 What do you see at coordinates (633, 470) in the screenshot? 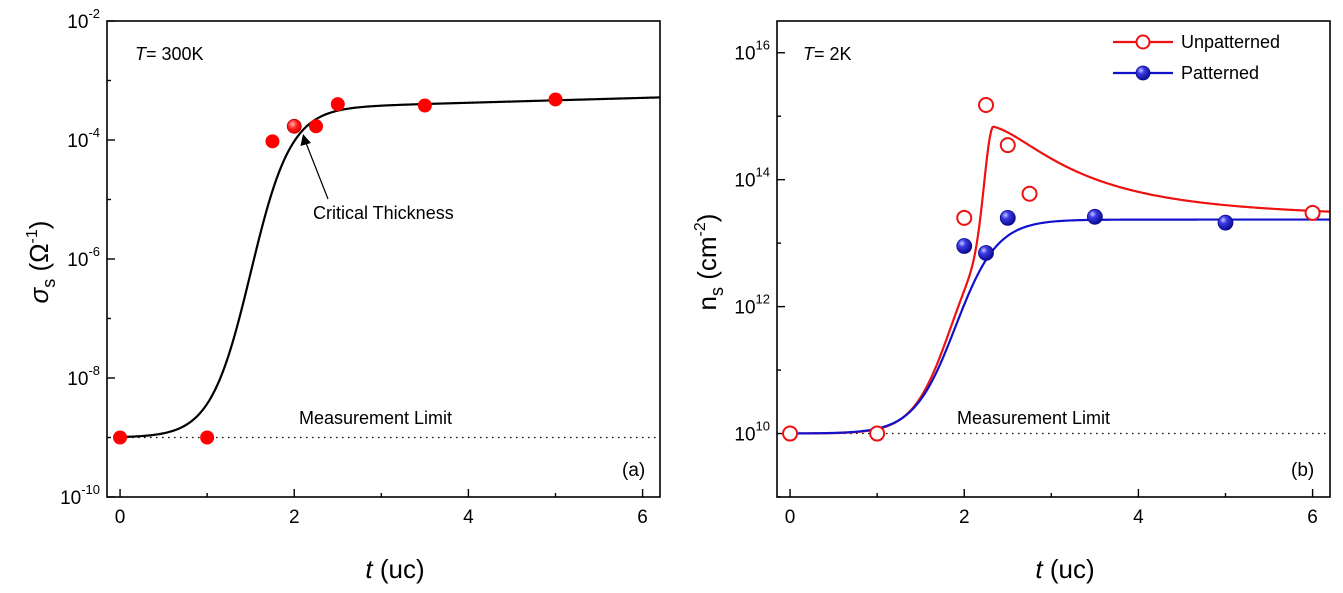
I see `panel-a-panel-label: (a)` at bounding box center [633, 470].